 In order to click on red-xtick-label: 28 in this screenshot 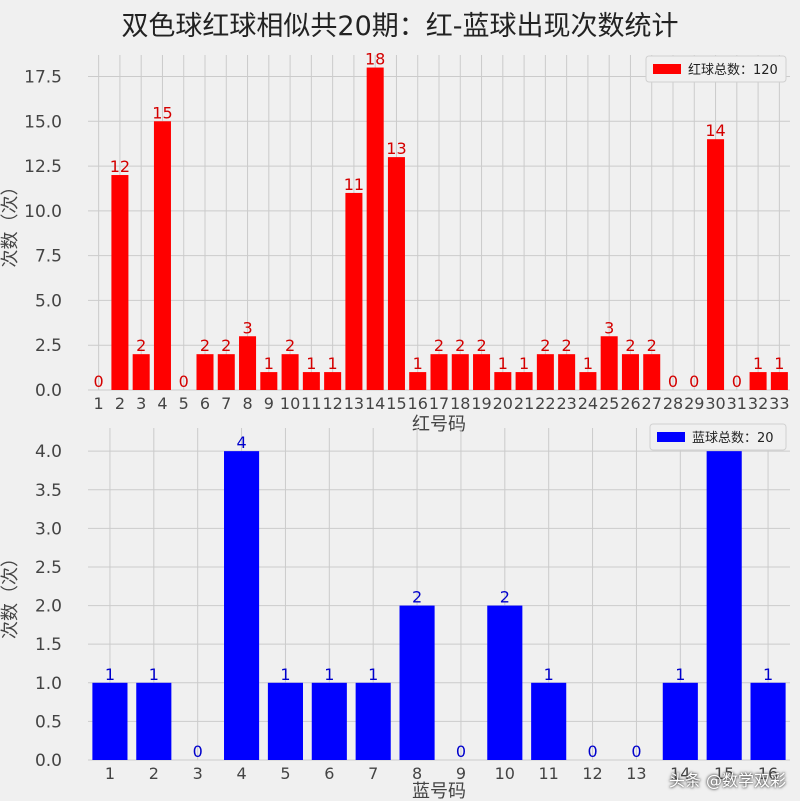, I will do `click(673, 403)`.